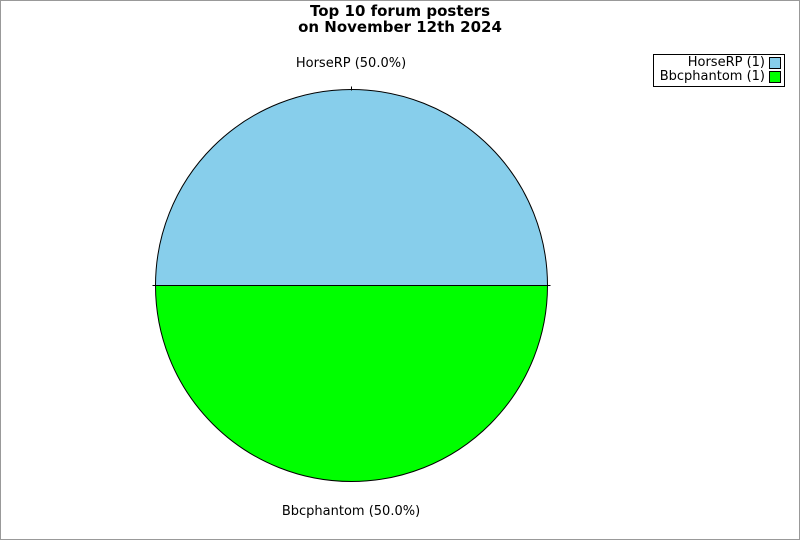 This screenshot has width=800, height=540. I want to click on legend-row-bbcphantom: Bbcphantom (1), so click(720, 77).